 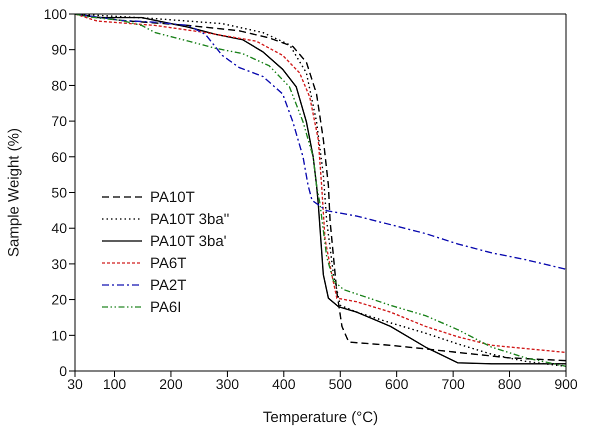 What do you see at coordinates (59, 50) in the screenshot?
I see `y-tick-label: 90` at bounding box center [59, 50].